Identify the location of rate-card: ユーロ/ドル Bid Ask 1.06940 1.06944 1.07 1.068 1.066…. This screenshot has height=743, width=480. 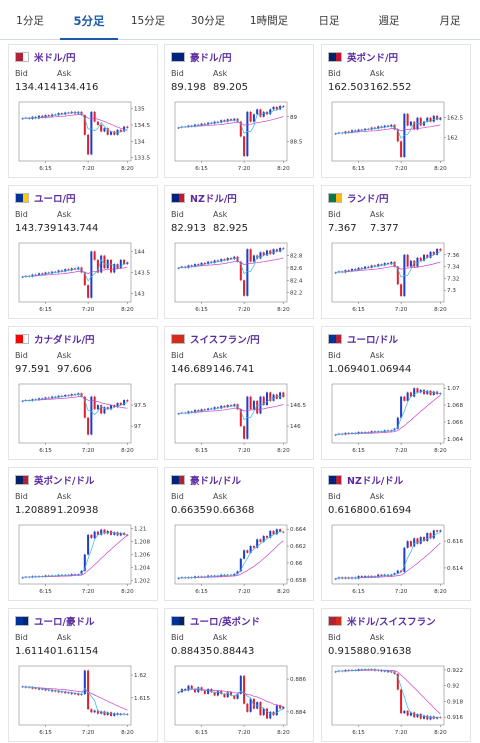
(396, 393).